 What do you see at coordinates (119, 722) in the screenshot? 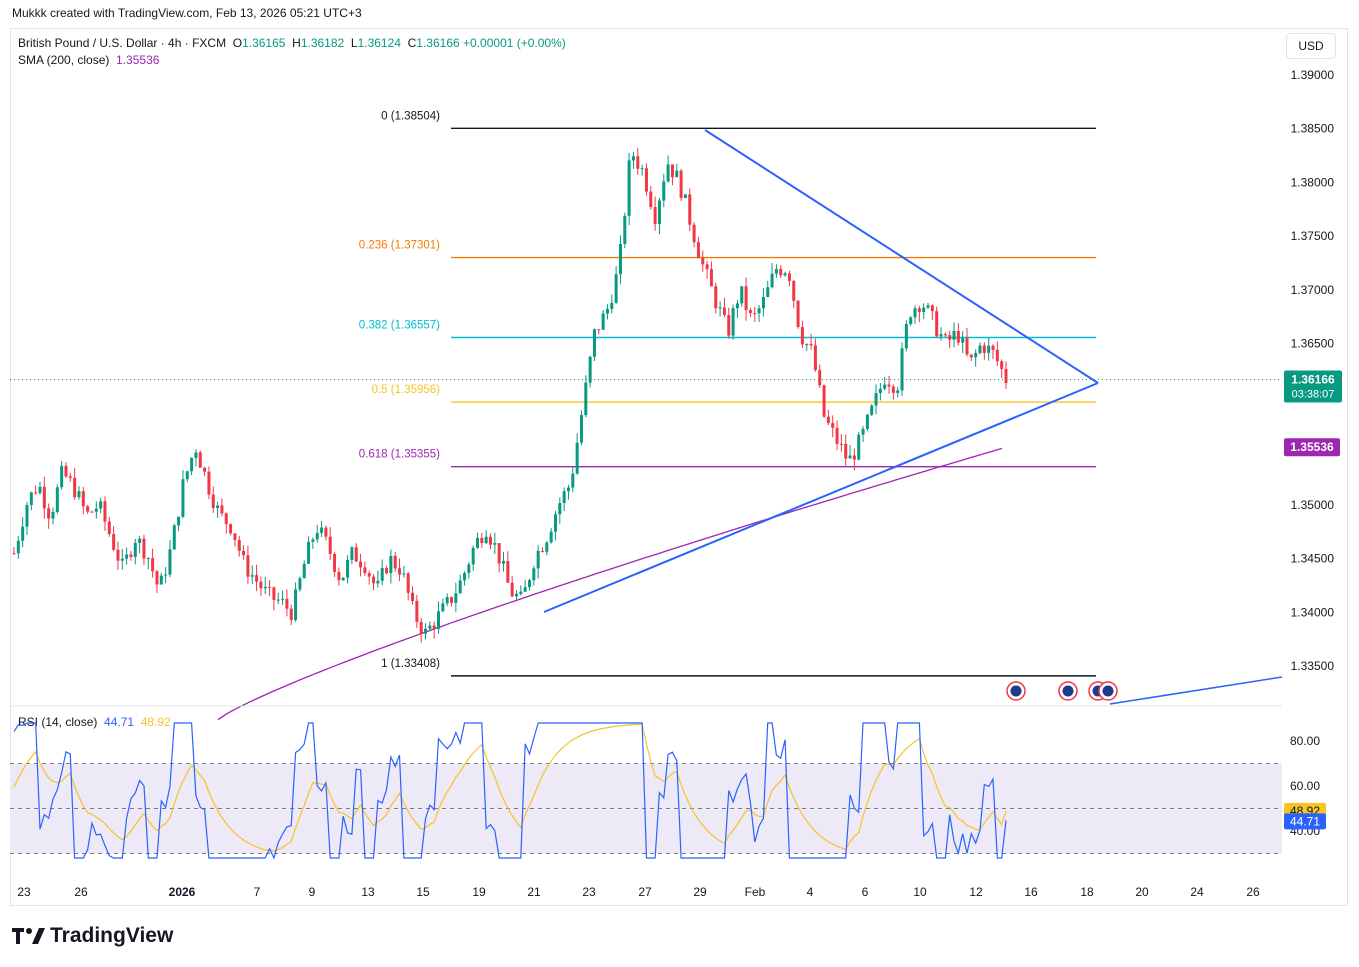
I see `rsi-value: 44.71` at bounding box center [119, 722].